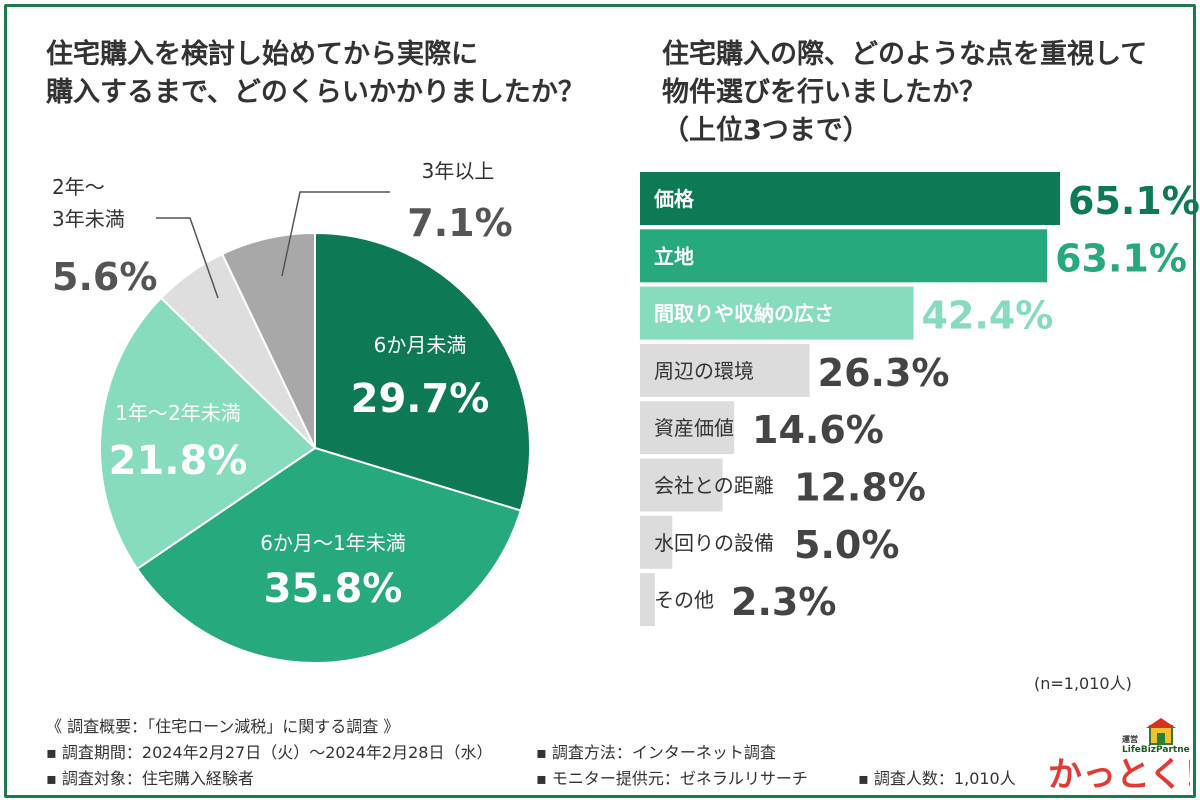  What do you see at coordinates (262, 54) in the screenshot?
I see `pie-question-line-1: 住宅購入を検討し始めてから実際に` at bounding box center [262, 54].